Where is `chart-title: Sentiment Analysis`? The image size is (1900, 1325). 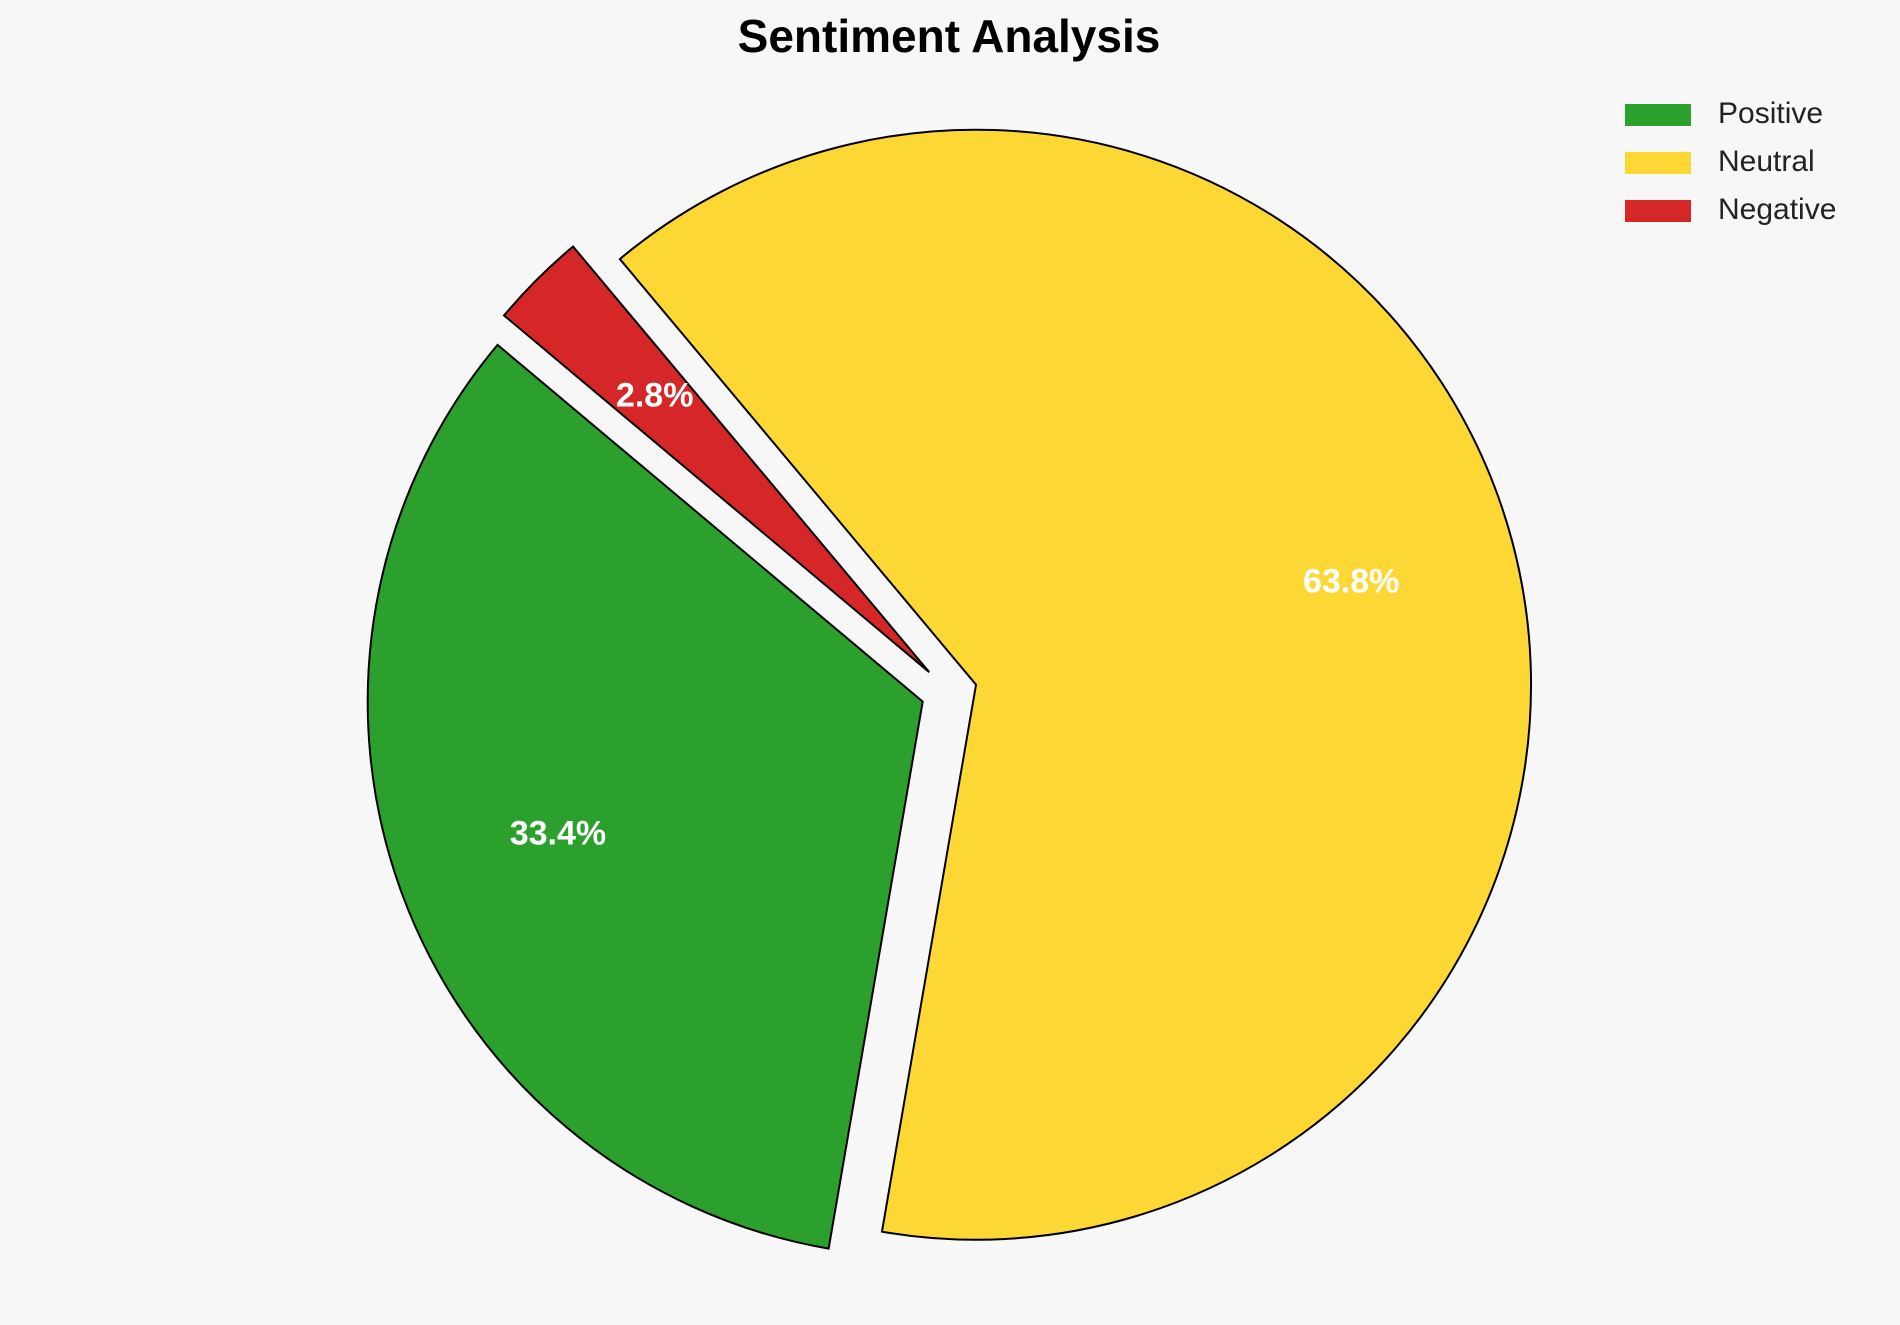 chart-title: Sentiment Analysis is located at coordinates (949, 36).